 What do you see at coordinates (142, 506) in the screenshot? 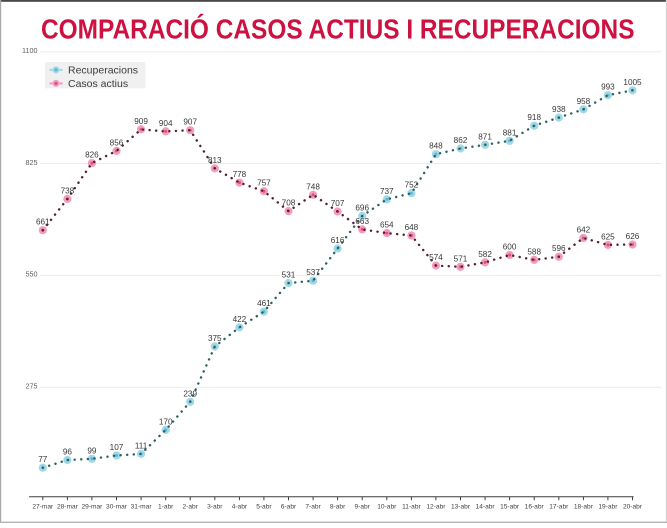
I see `svg-text: 31-mar` at bounding box center [142, 506].